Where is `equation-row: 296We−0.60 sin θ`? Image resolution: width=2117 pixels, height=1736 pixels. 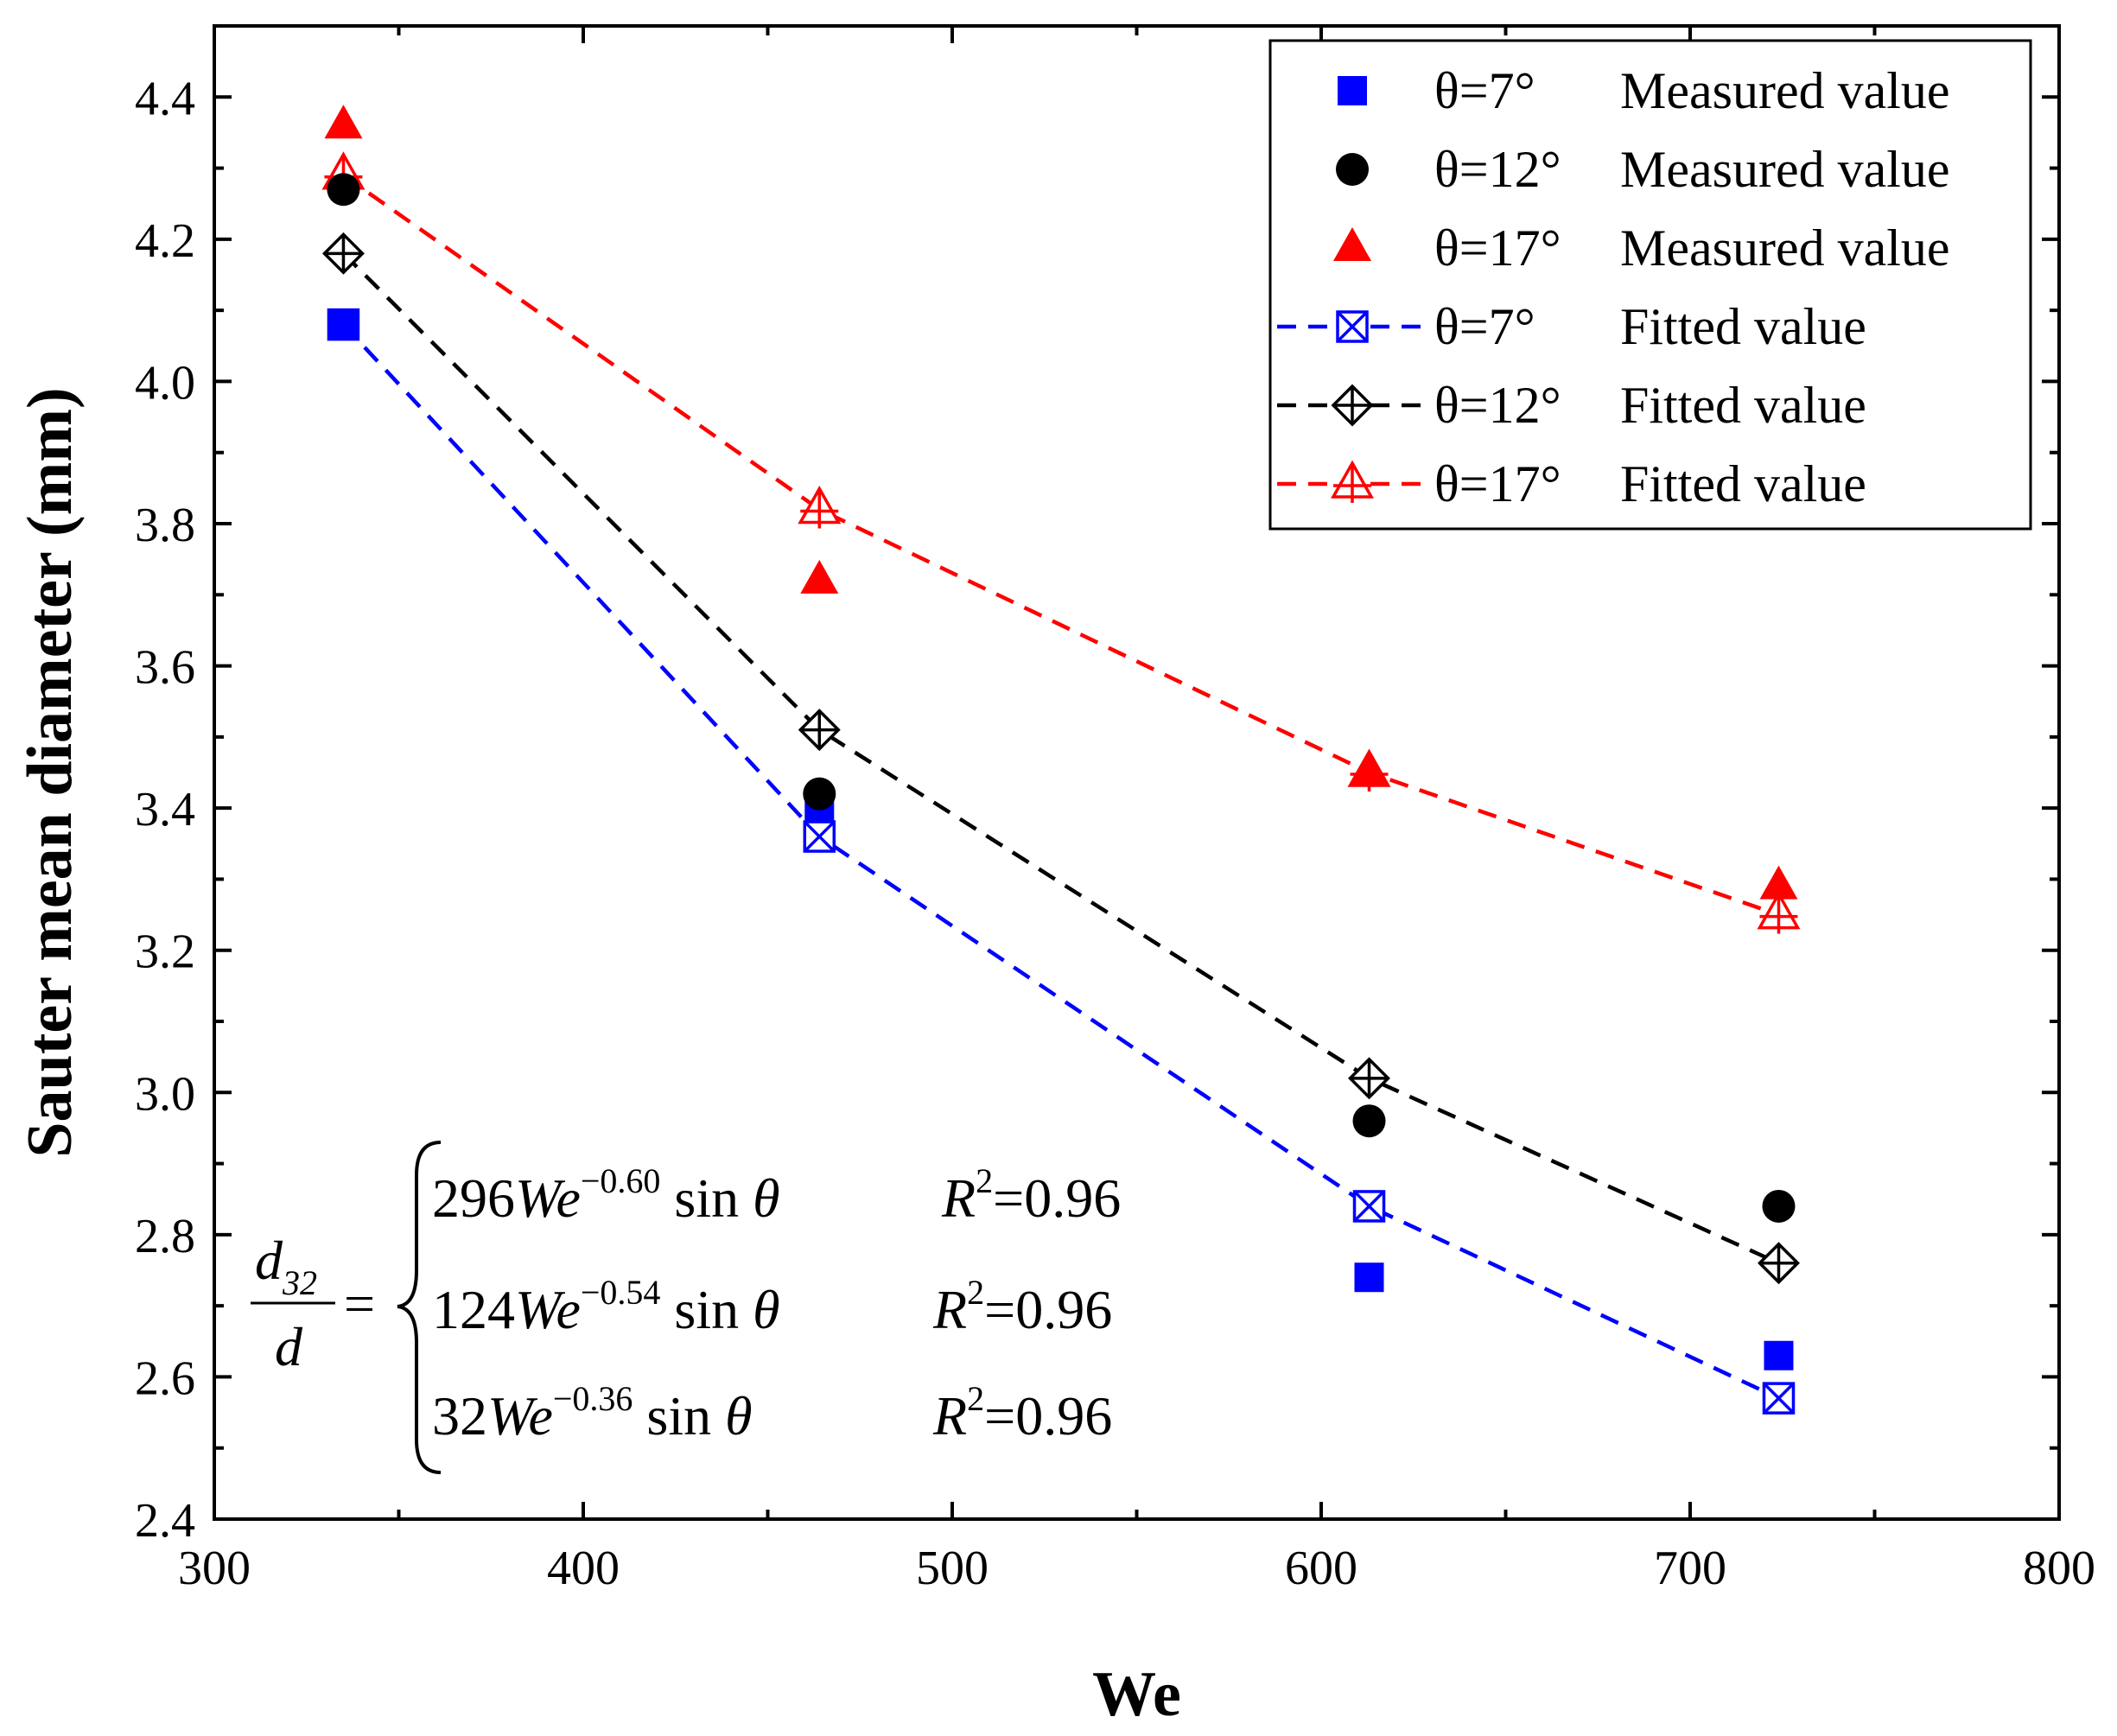 equation-row: 296We−0.60 sin θ is located at coordinates (606, 1195).